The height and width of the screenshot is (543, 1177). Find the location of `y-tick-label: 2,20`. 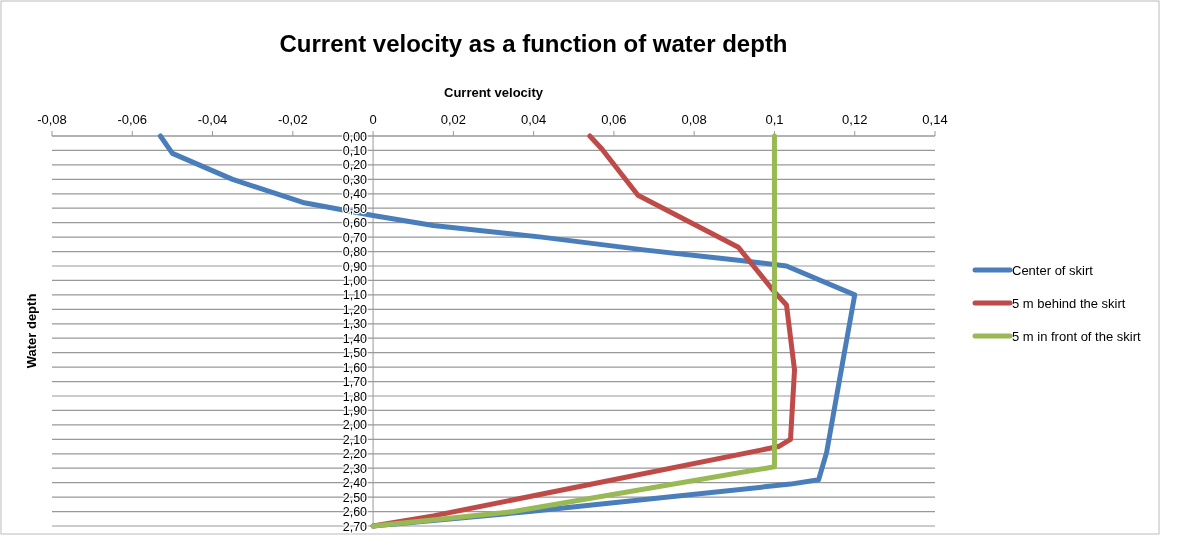

y-tick-label: 2,20 is located at coordinates (355, 454).